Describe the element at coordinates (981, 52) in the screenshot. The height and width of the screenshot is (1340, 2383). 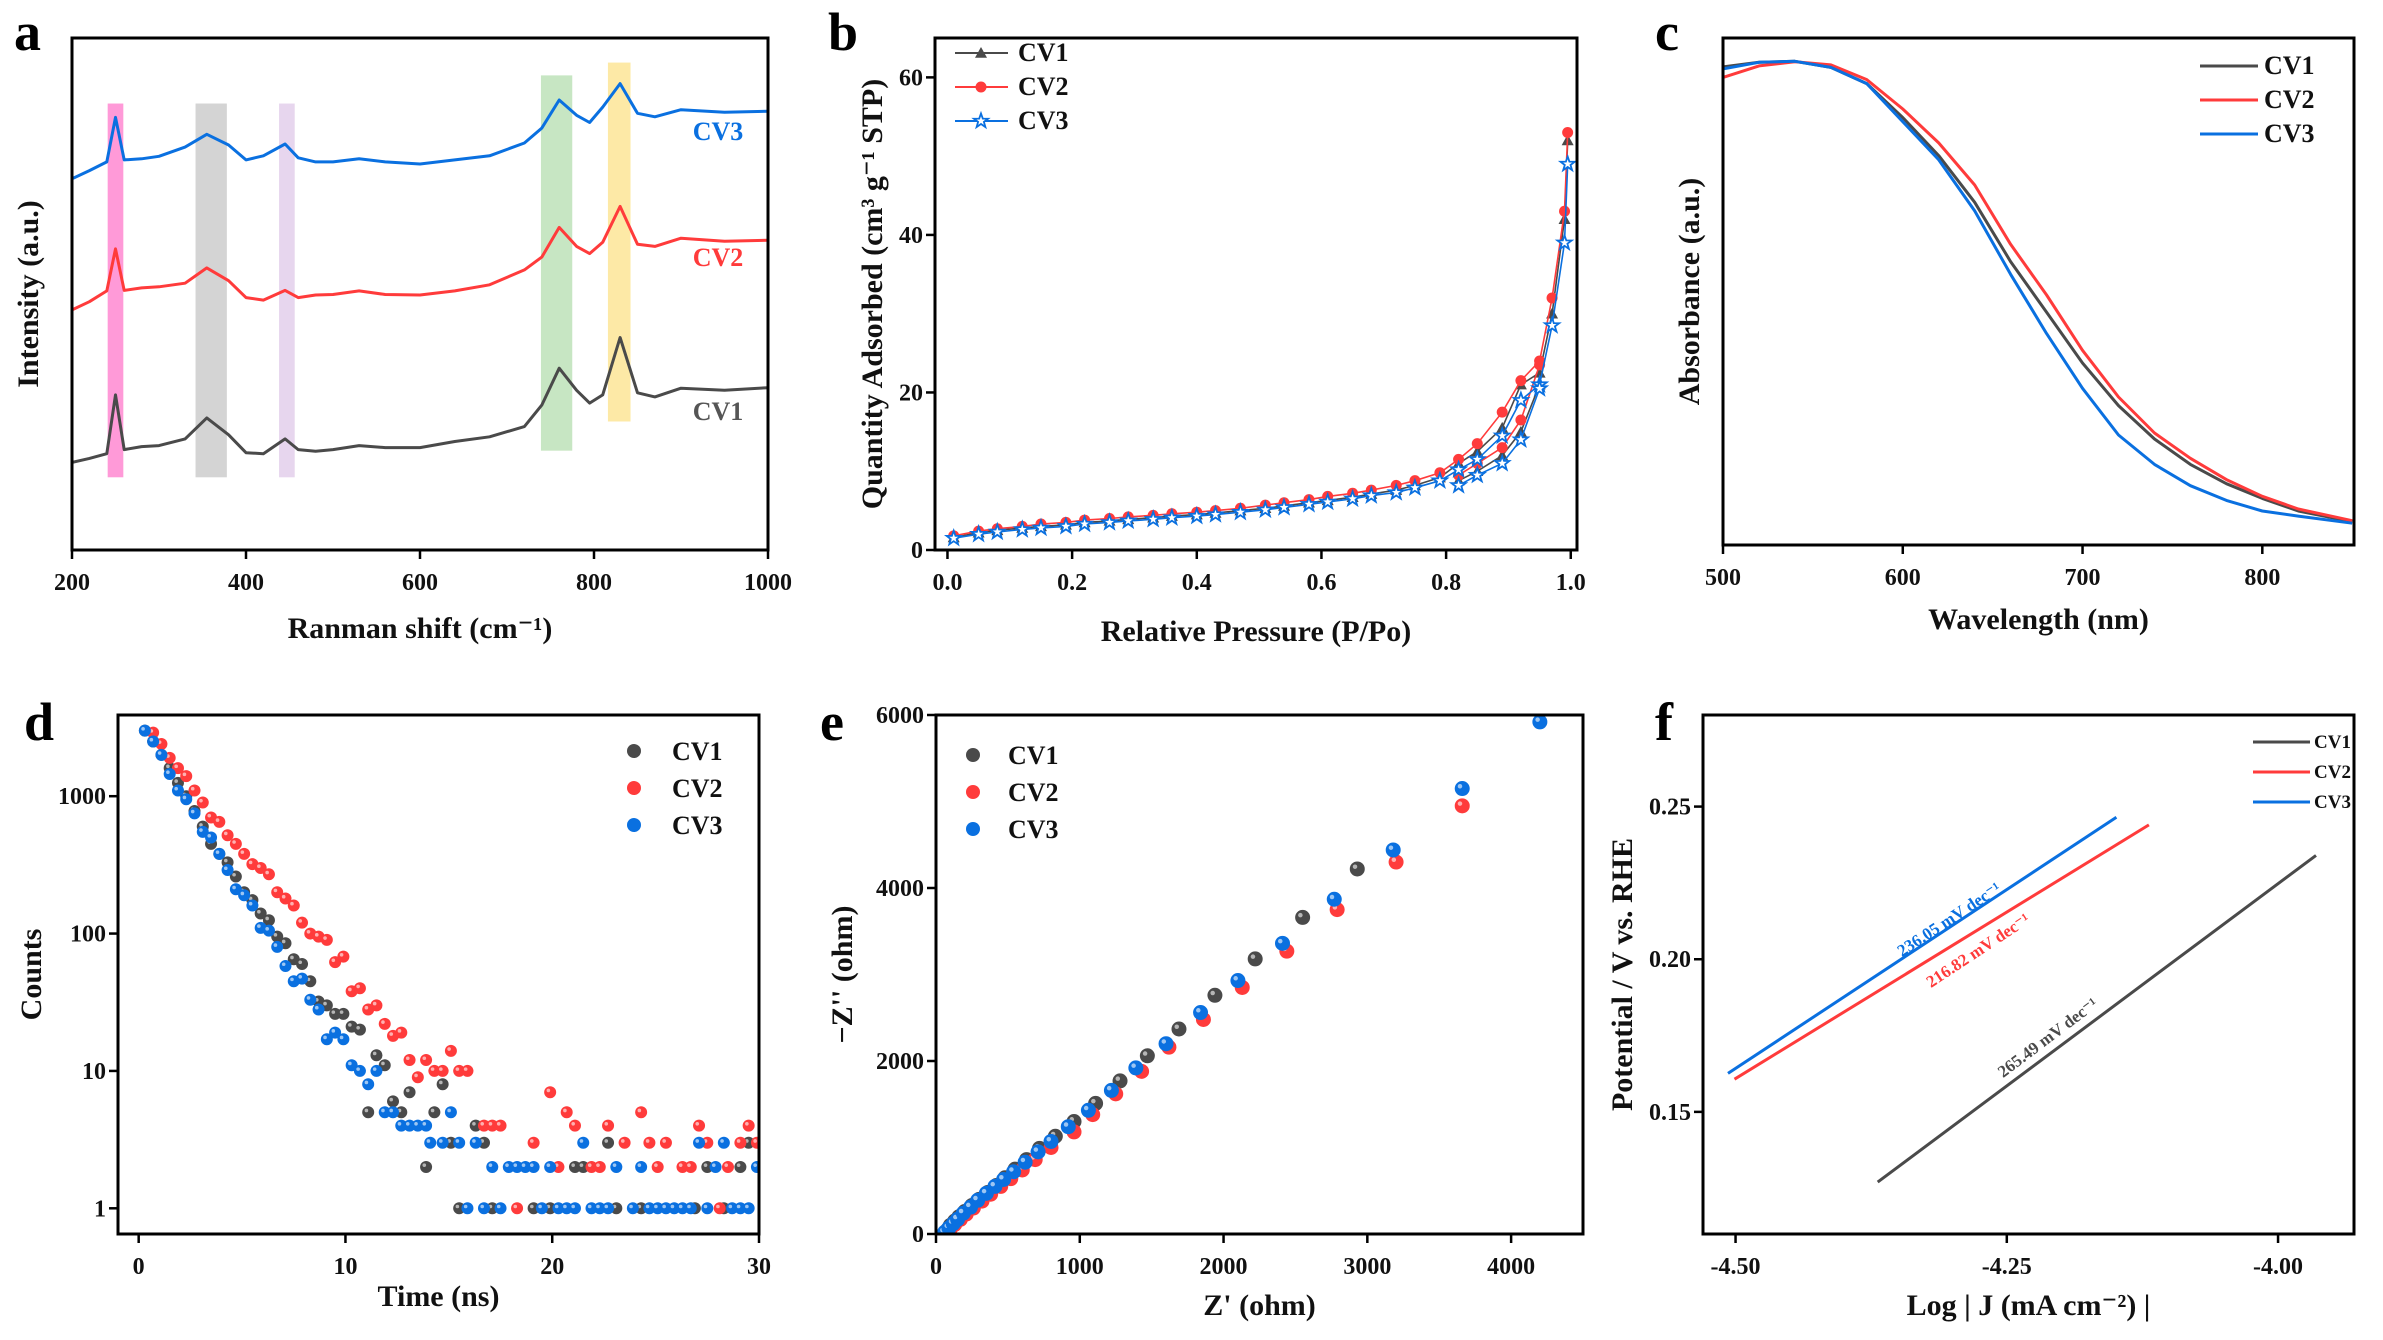
I see `legend-marker` at that location.